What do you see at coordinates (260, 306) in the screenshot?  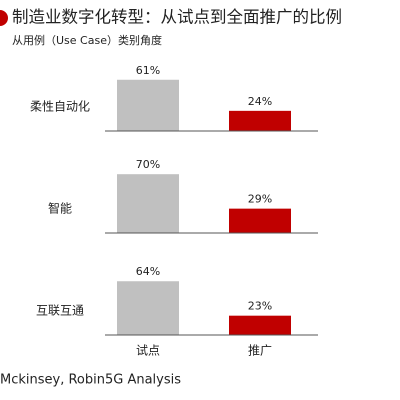 I see `value-label: 23%` at bounding box center [260, 306].